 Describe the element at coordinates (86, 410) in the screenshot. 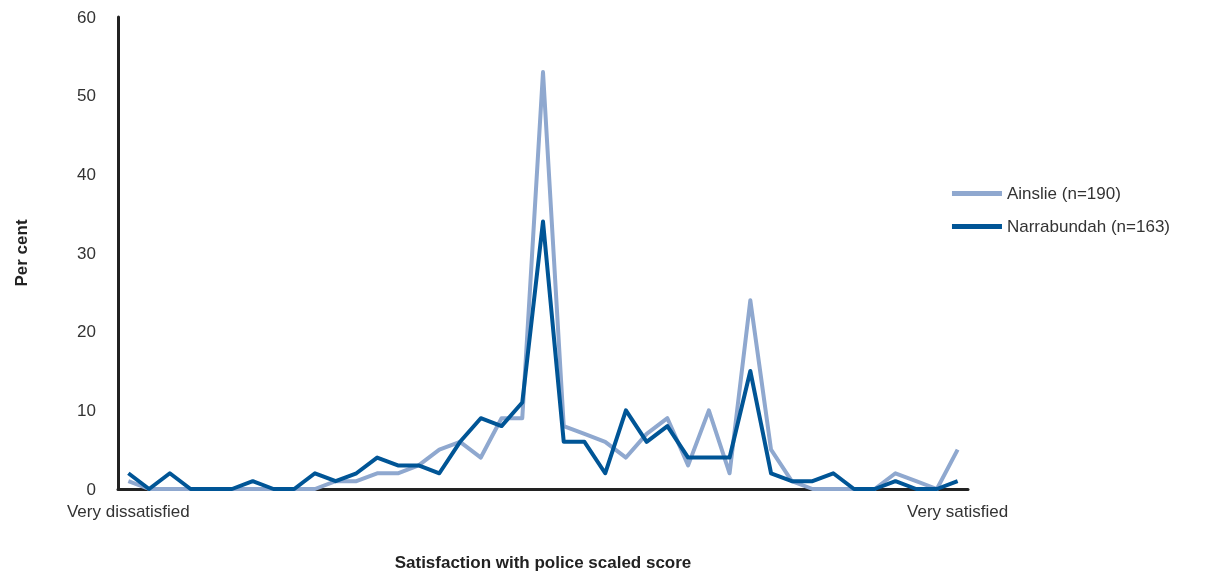

I see `y-tick-label: 10` at that location.